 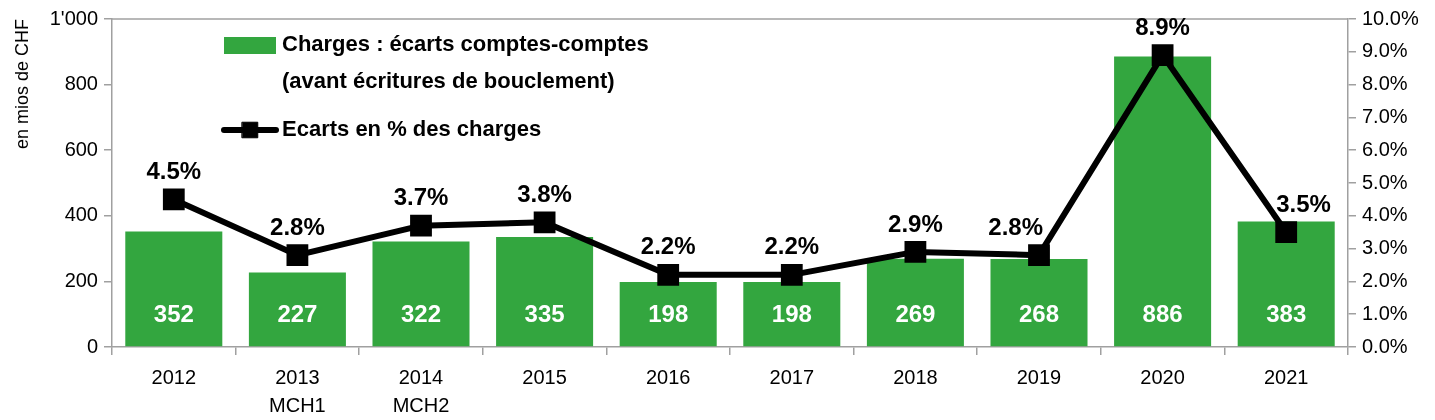 What do you see at coordinates (173, 313) in the screenshot?
I see `data-label: 352` at bounding box center [173, 313].